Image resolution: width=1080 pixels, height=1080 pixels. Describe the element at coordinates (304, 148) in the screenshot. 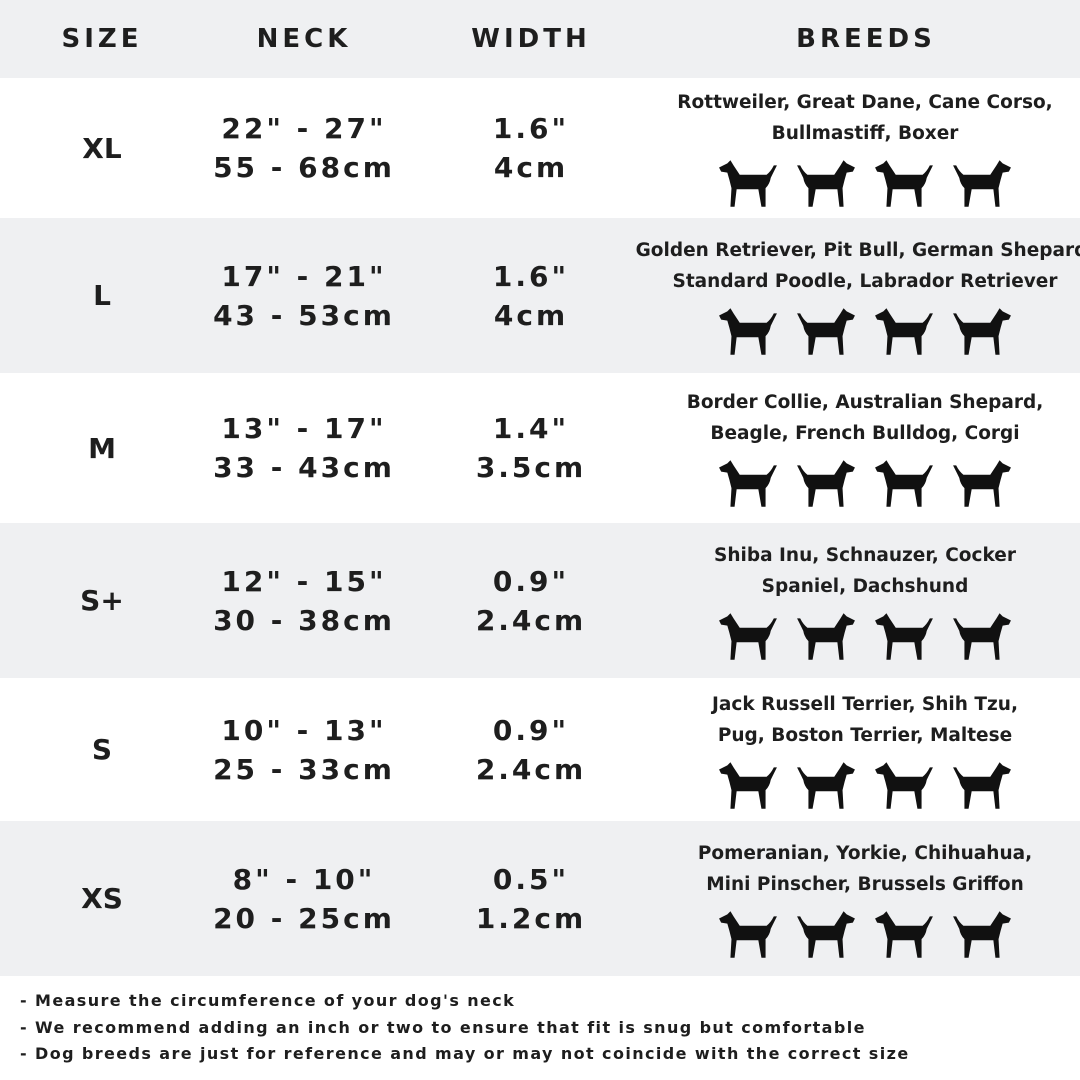

I see `neck-cell: 22" - 27" 55 - 68cm` at that location.